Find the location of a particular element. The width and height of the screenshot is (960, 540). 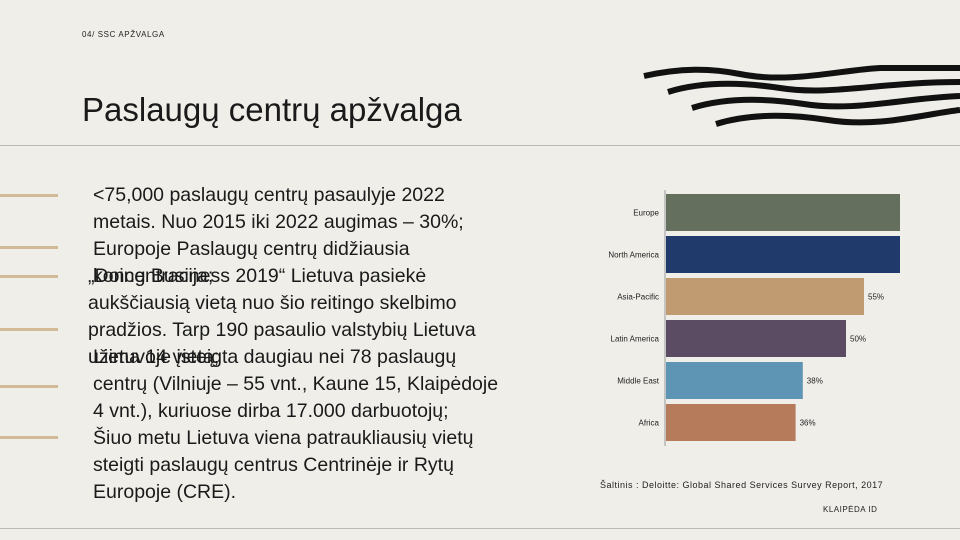

category-label: Europe is located at coordinates (646, 213).